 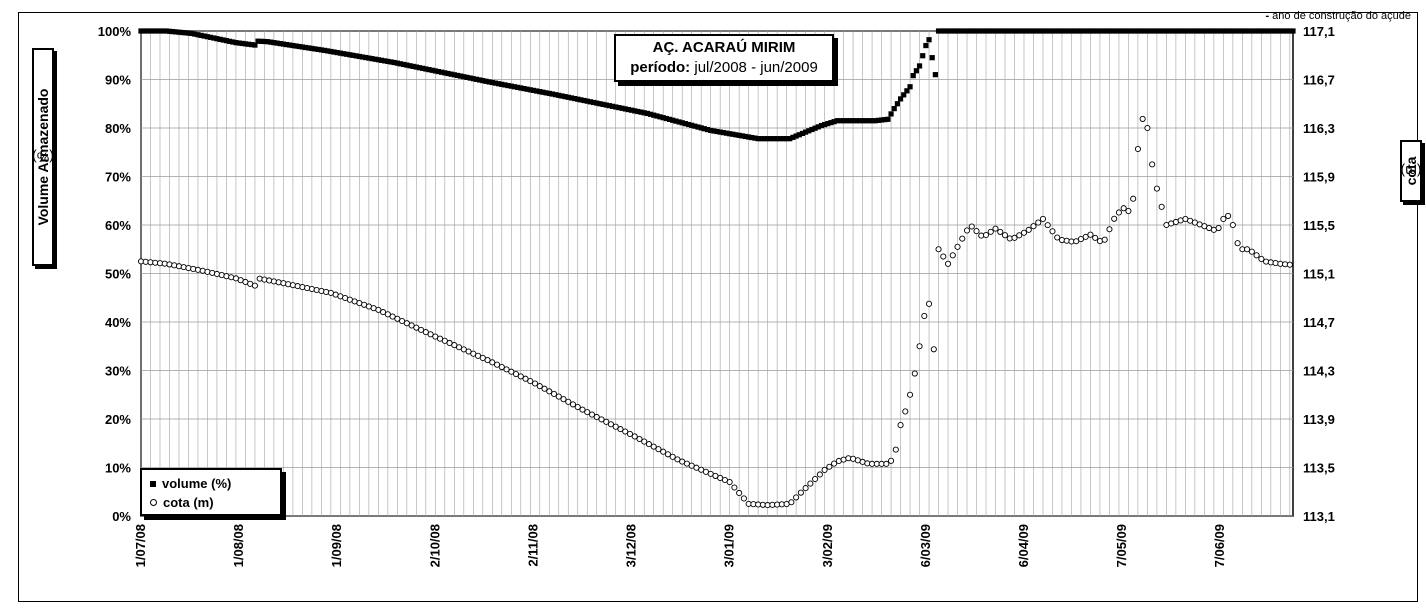 I want to click on y-right-tick-label: 114,3, so click(x=1319, y=371).